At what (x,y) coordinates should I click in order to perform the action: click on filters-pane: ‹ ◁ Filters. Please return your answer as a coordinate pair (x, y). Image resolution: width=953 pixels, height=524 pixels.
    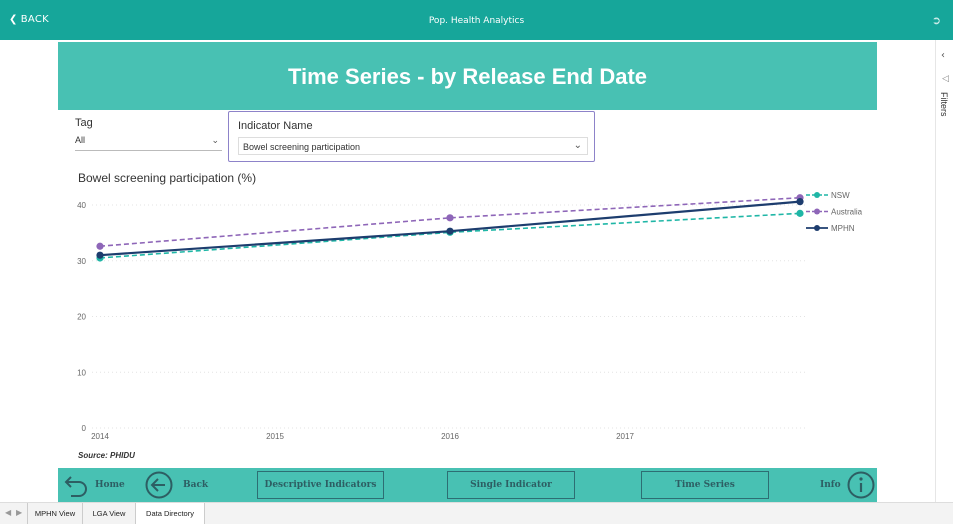
    Looking at the image, I should click on (944, 271).